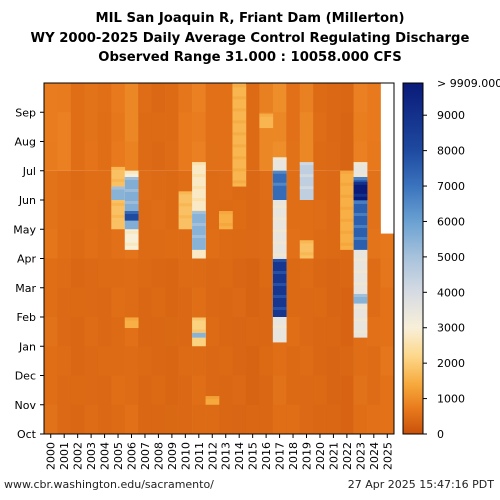 This screenshot has width=500, height=500. What do you see at coordinates (172, 419) in the screenshot?
I see `cell-2009-texture` at bounding box center [172, 419].